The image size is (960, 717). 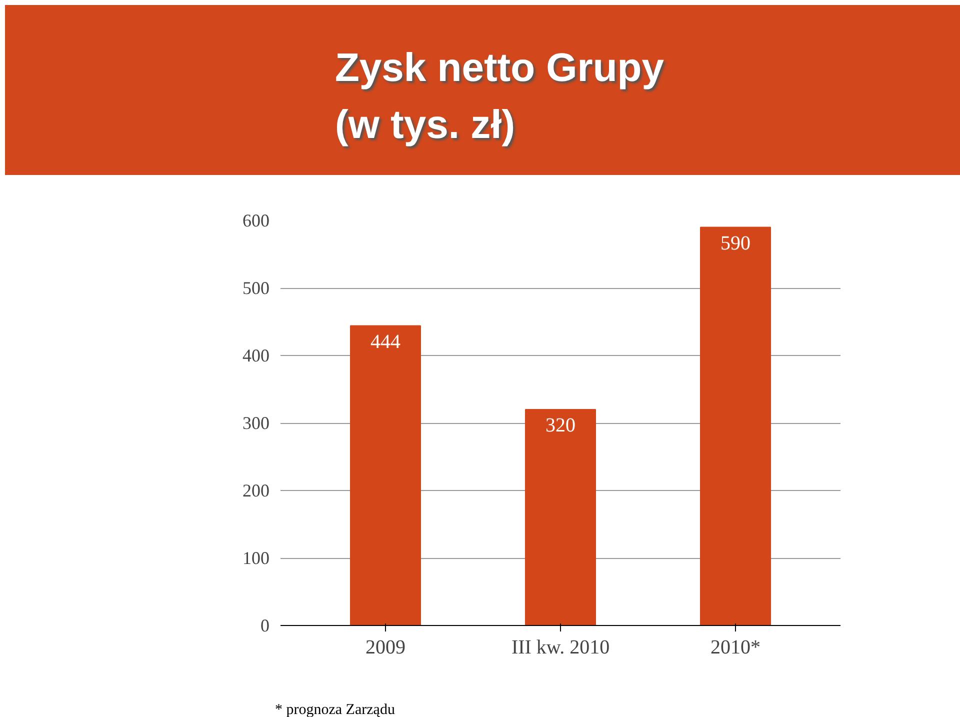 I want to click on y-tick-label: 100, so click(x=256, y=558).